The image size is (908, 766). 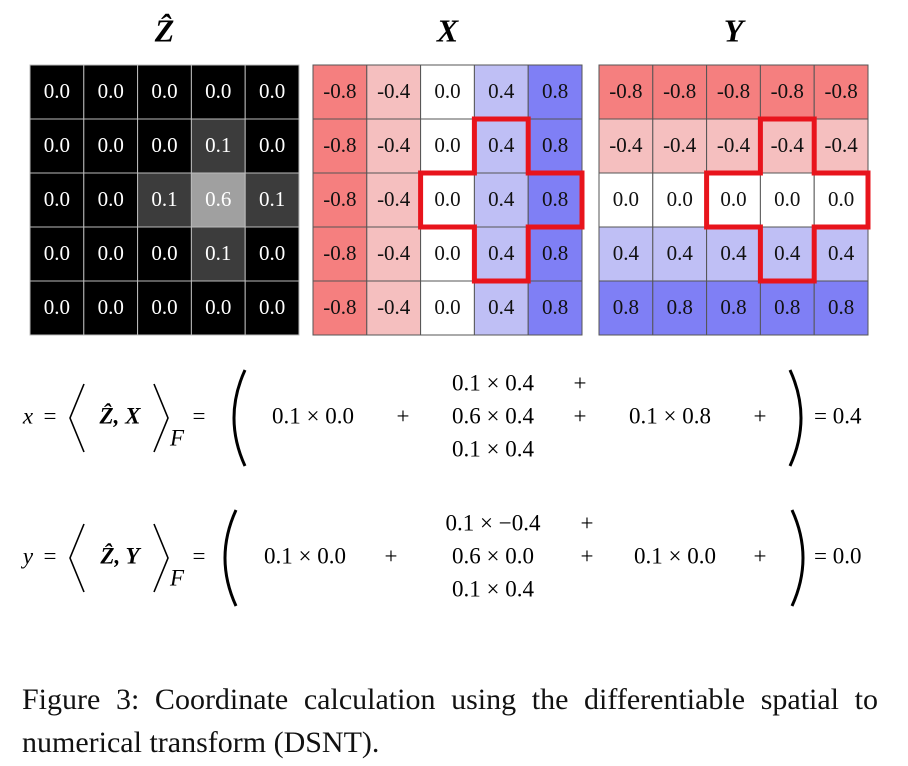 I want to click on term: 0.6 × 0.4, so click(x=493, y=415).